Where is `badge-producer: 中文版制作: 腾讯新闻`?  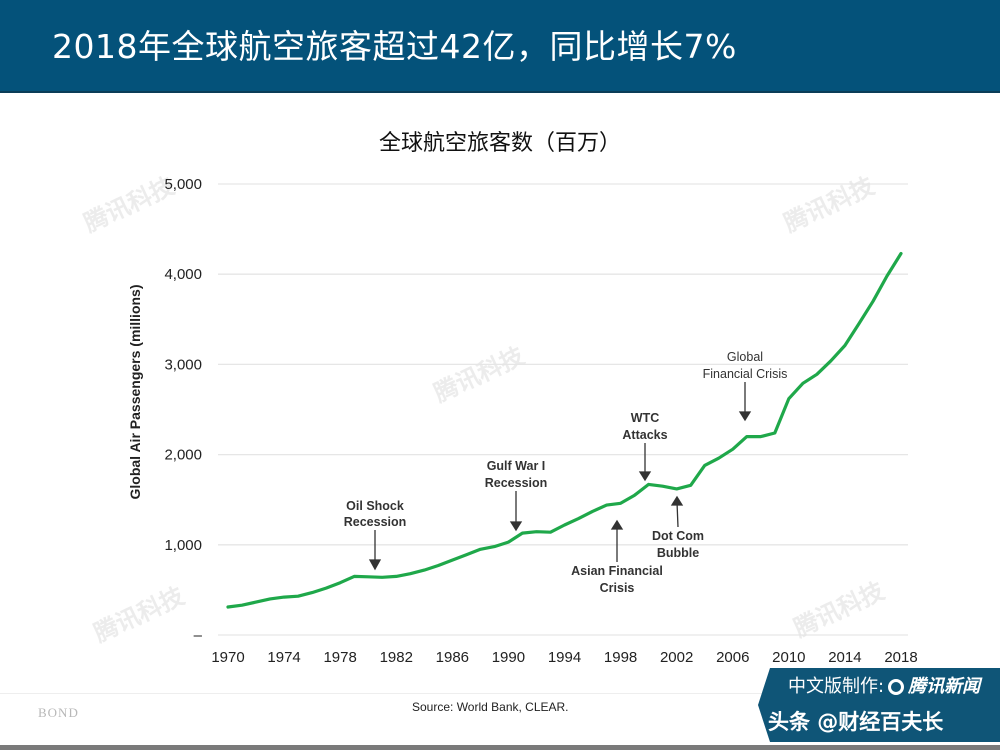 badge-producer: 中文版制作: 腾讯新闻 is located at coordinates (884, 685).